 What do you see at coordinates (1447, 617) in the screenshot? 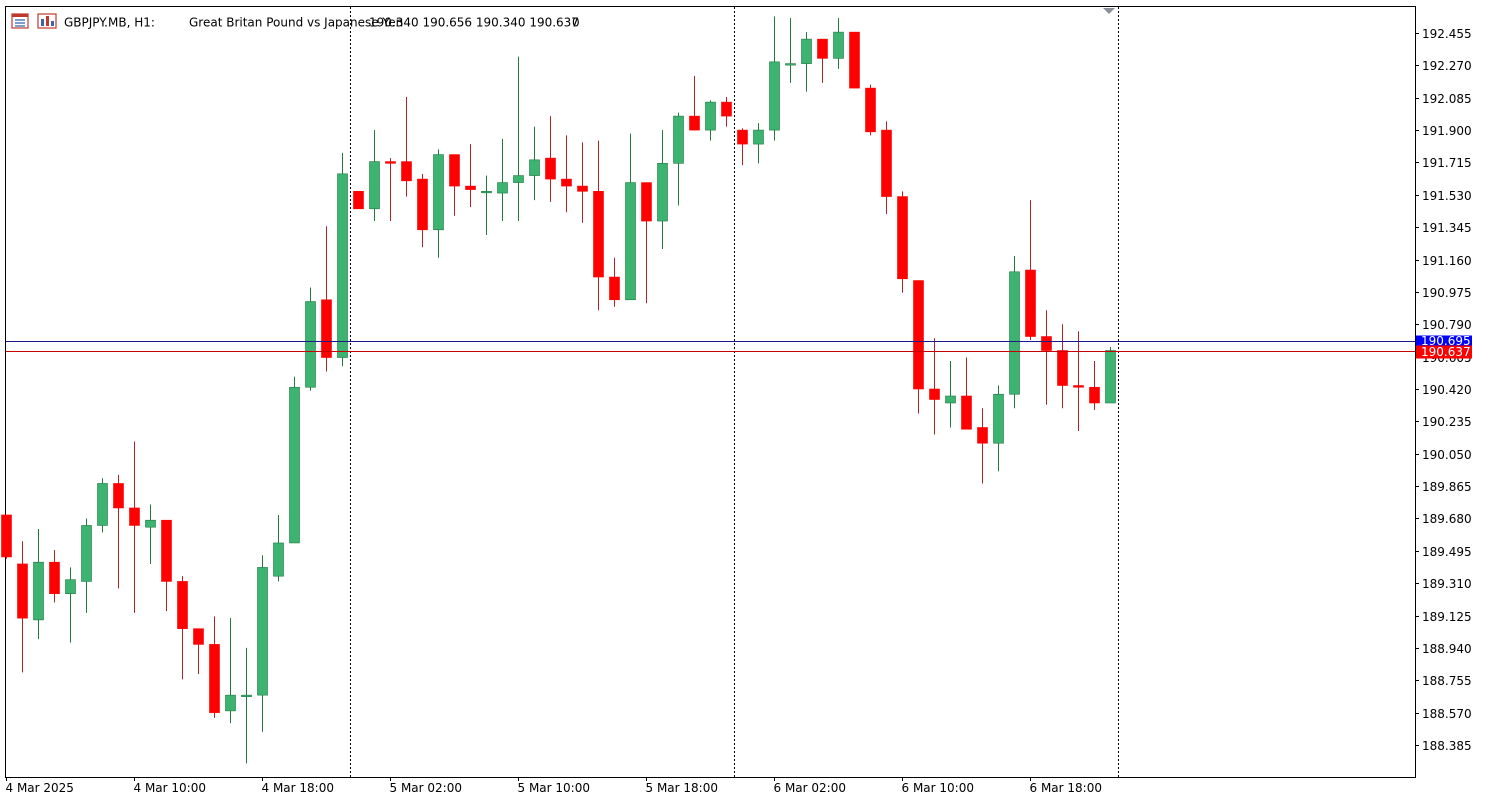
I see `y-tick-label: 189.125` at bounding box center [1447, 617].